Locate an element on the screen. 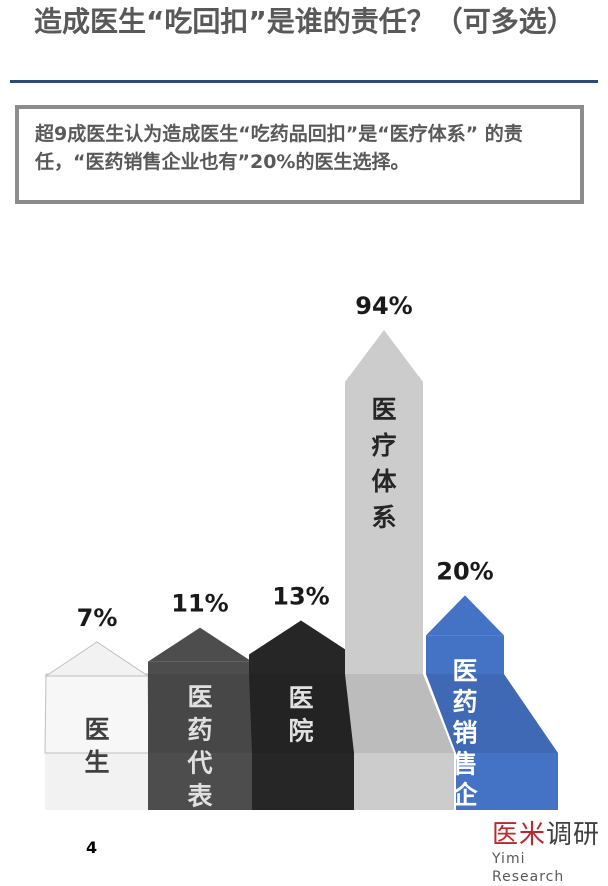 Image resolution: width=608 pixels, height=886 pixels. category-label-4-char-4: 企 is located at coordinates (465, 794).